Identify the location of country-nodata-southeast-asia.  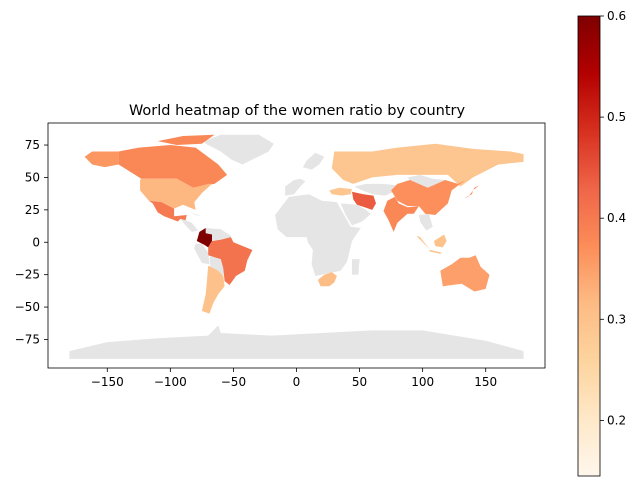
(425, 222).